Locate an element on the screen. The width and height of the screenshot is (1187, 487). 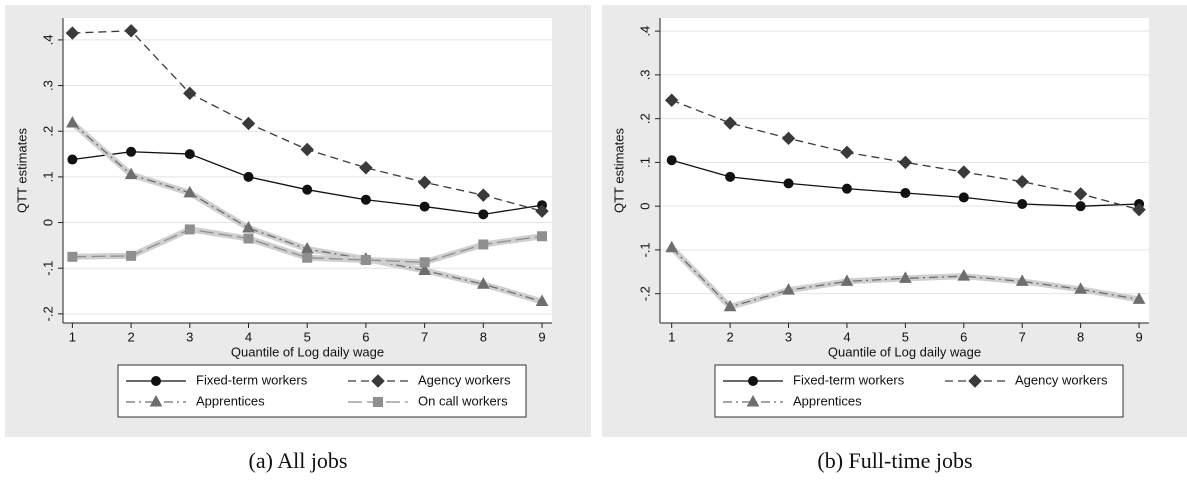
caption: (b) Full-time jobs is located at coordinates (894, 460).